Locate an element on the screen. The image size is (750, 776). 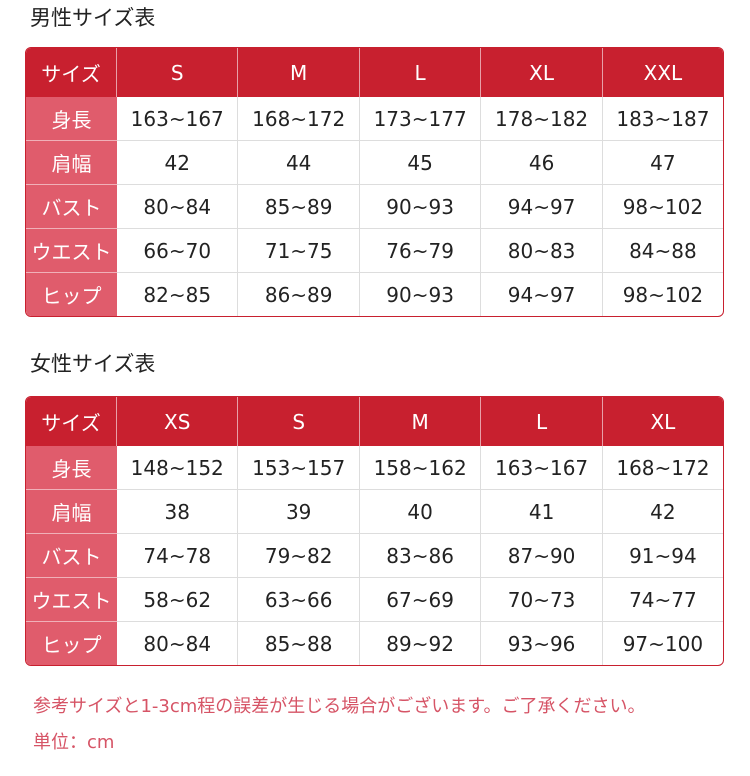
table-cell: 82~85 is located at coordinates (178, 294).